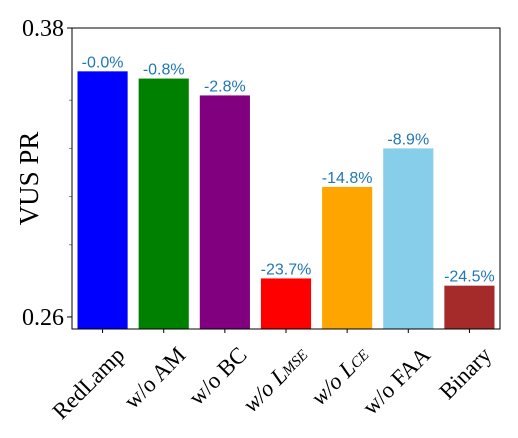 The image size is (518, 438). What do you see at coordinates (43, 318) in the screenshot?
I see `y-tick-label-1: 0.26` at bounding box center [43, 318].